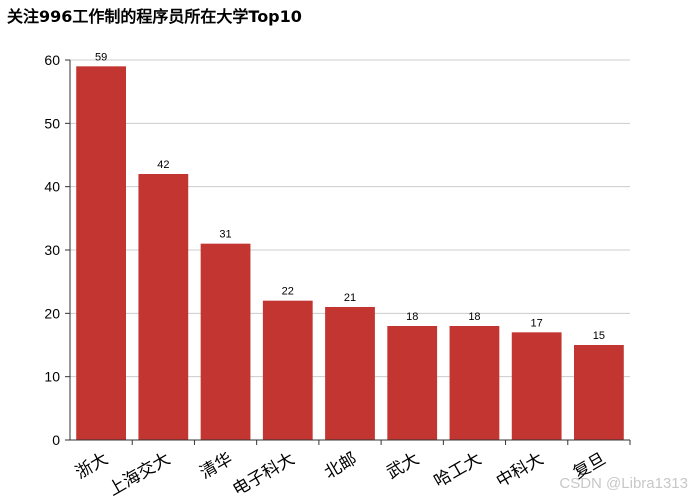  What do you see at coordinates (623, 483) in the screenshot?
I see `watermark: CSDN @Libra1313` at bounding box center [623, 483].